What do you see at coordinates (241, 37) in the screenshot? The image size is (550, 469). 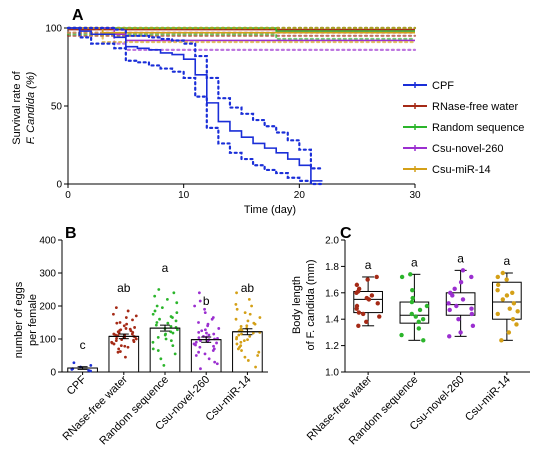 I see `series-ci-lower` at bounding box center [241, 37].